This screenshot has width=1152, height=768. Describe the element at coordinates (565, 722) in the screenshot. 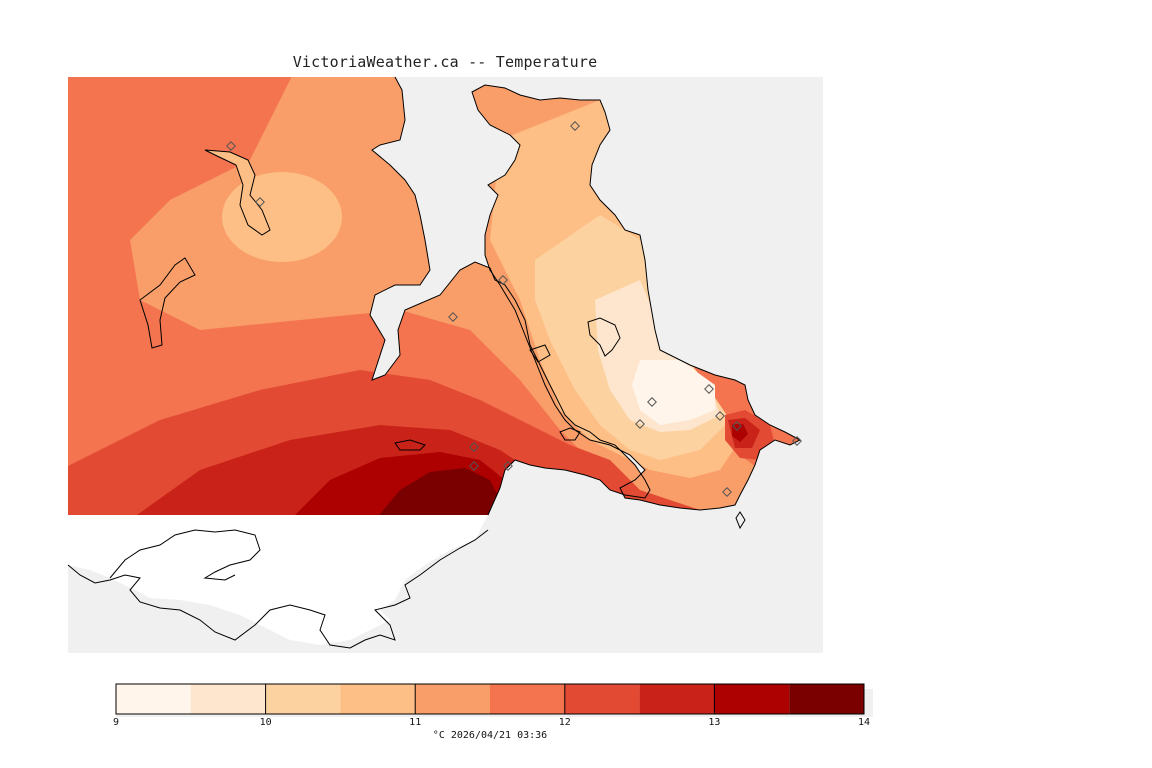

I see `colorbar-tick-label: 12` at that location.